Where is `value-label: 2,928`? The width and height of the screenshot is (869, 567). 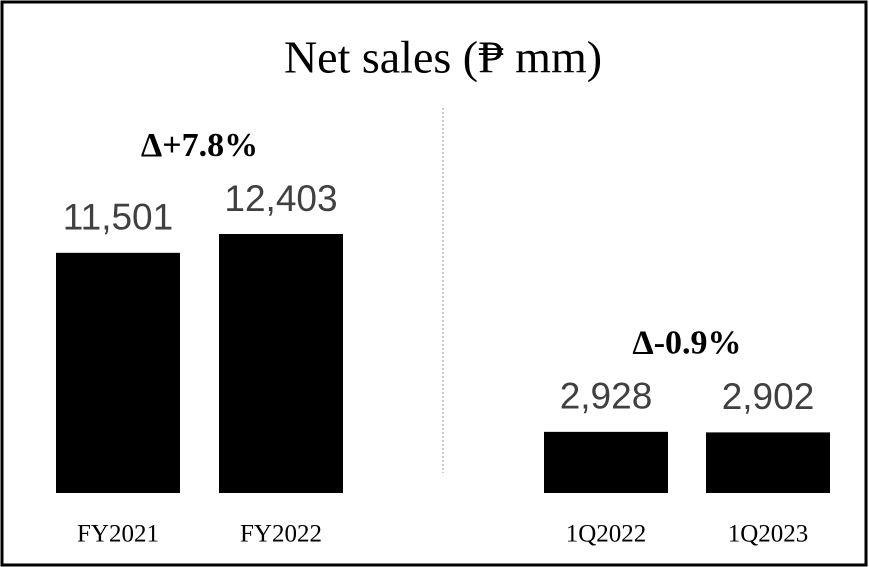
value-label: 2,928 is located at coordinates (606, 396).